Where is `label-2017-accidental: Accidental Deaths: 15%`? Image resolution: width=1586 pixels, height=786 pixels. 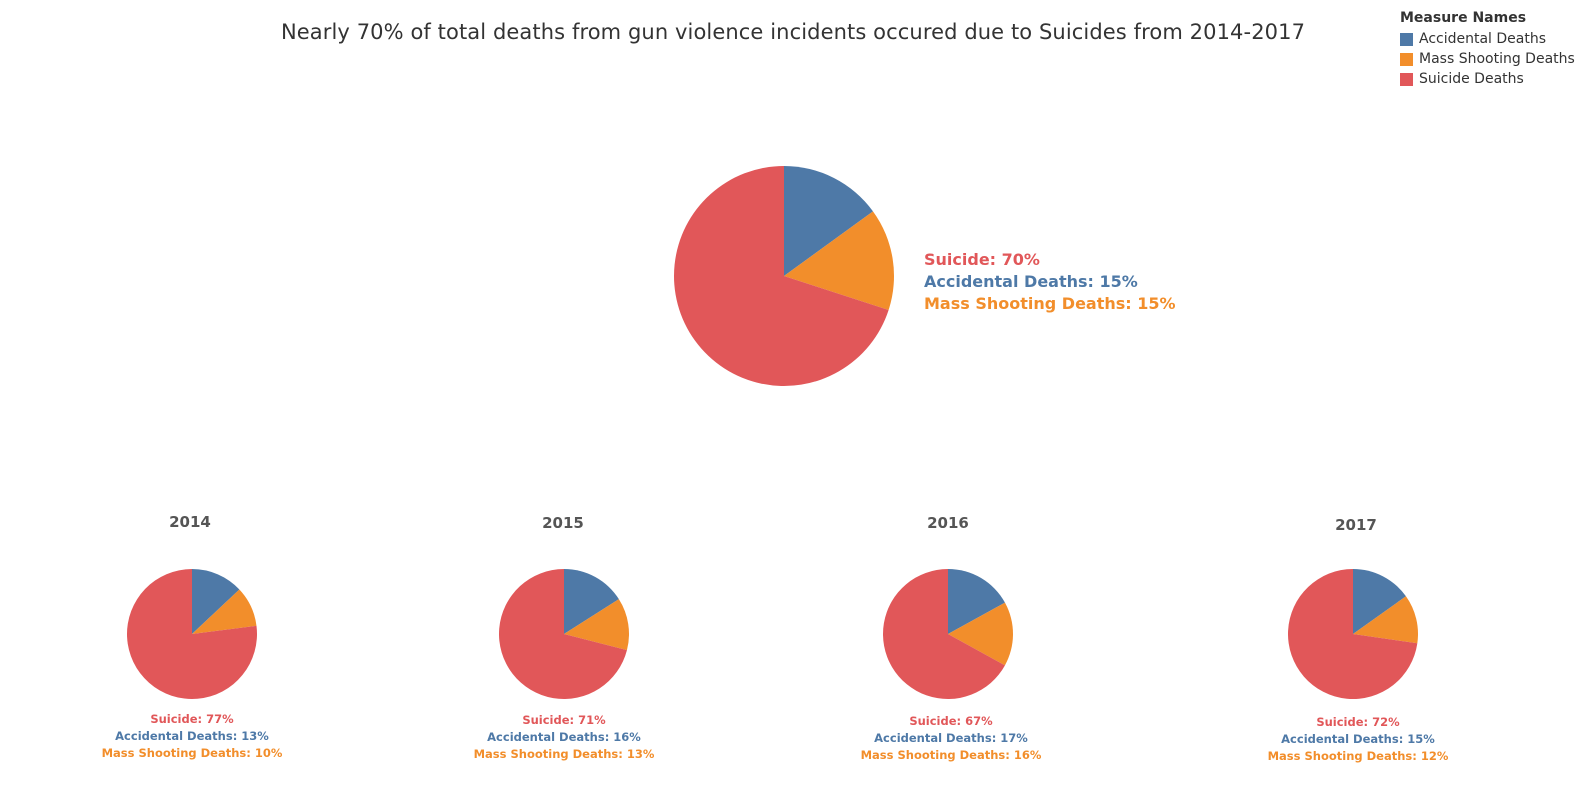
label-2017-accidental: Accidental Deaths: 15% is located at coordinates (1358, 739).